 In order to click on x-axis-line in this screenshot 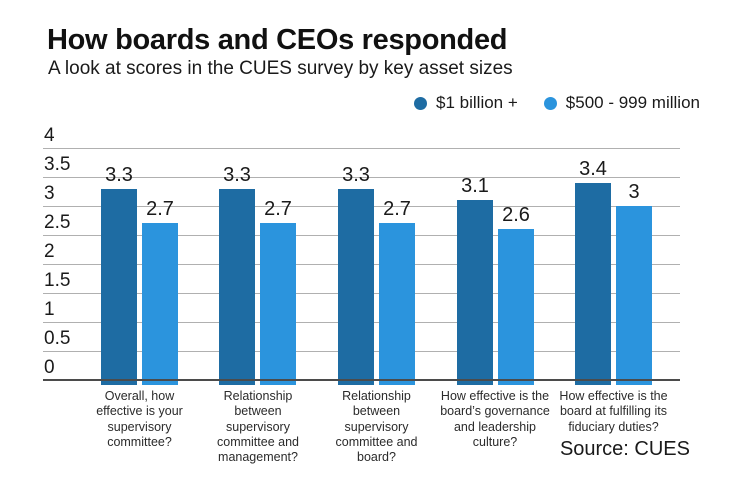, I will do `click(361, 380)`.